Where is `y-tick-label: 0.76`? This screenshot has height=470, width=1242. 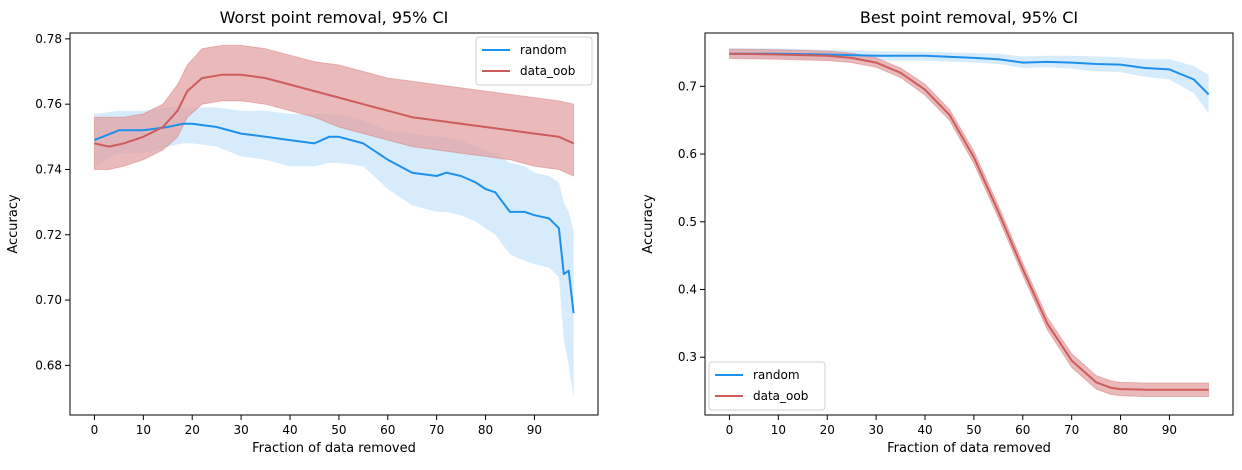 y-tick-label: 0.76 is located at coordinates (48, 104).